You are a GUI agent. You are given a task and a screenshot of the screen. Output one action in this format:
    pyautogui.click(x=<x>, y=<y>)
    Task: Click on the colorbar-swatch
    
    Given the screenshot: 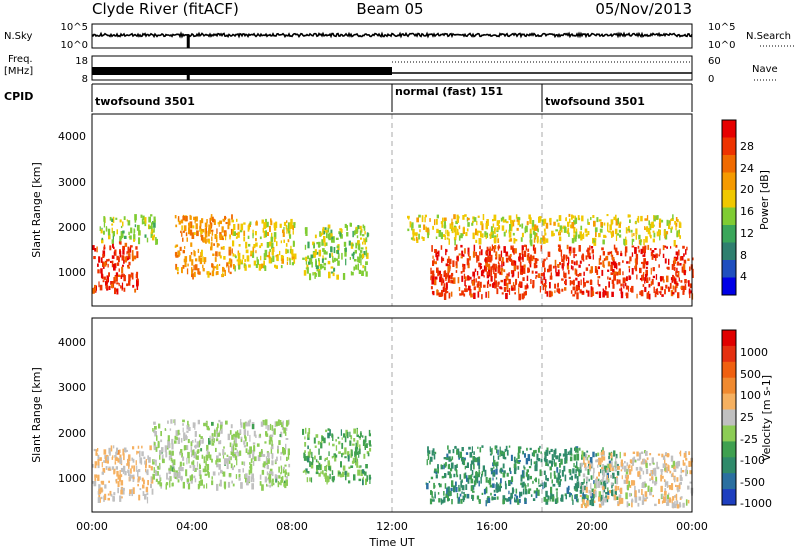 What is the action you would take?
    pyautogui.click(x=729, y=269)
    